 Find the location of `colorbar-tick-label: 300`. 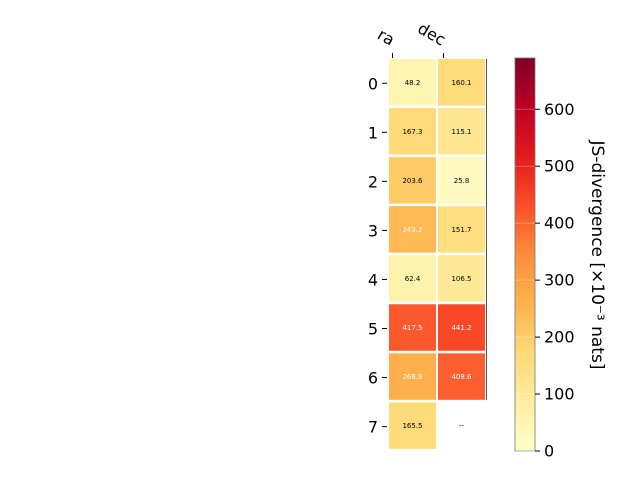

colorbar-tick-label: 300 is located at coordinates (559, 280).